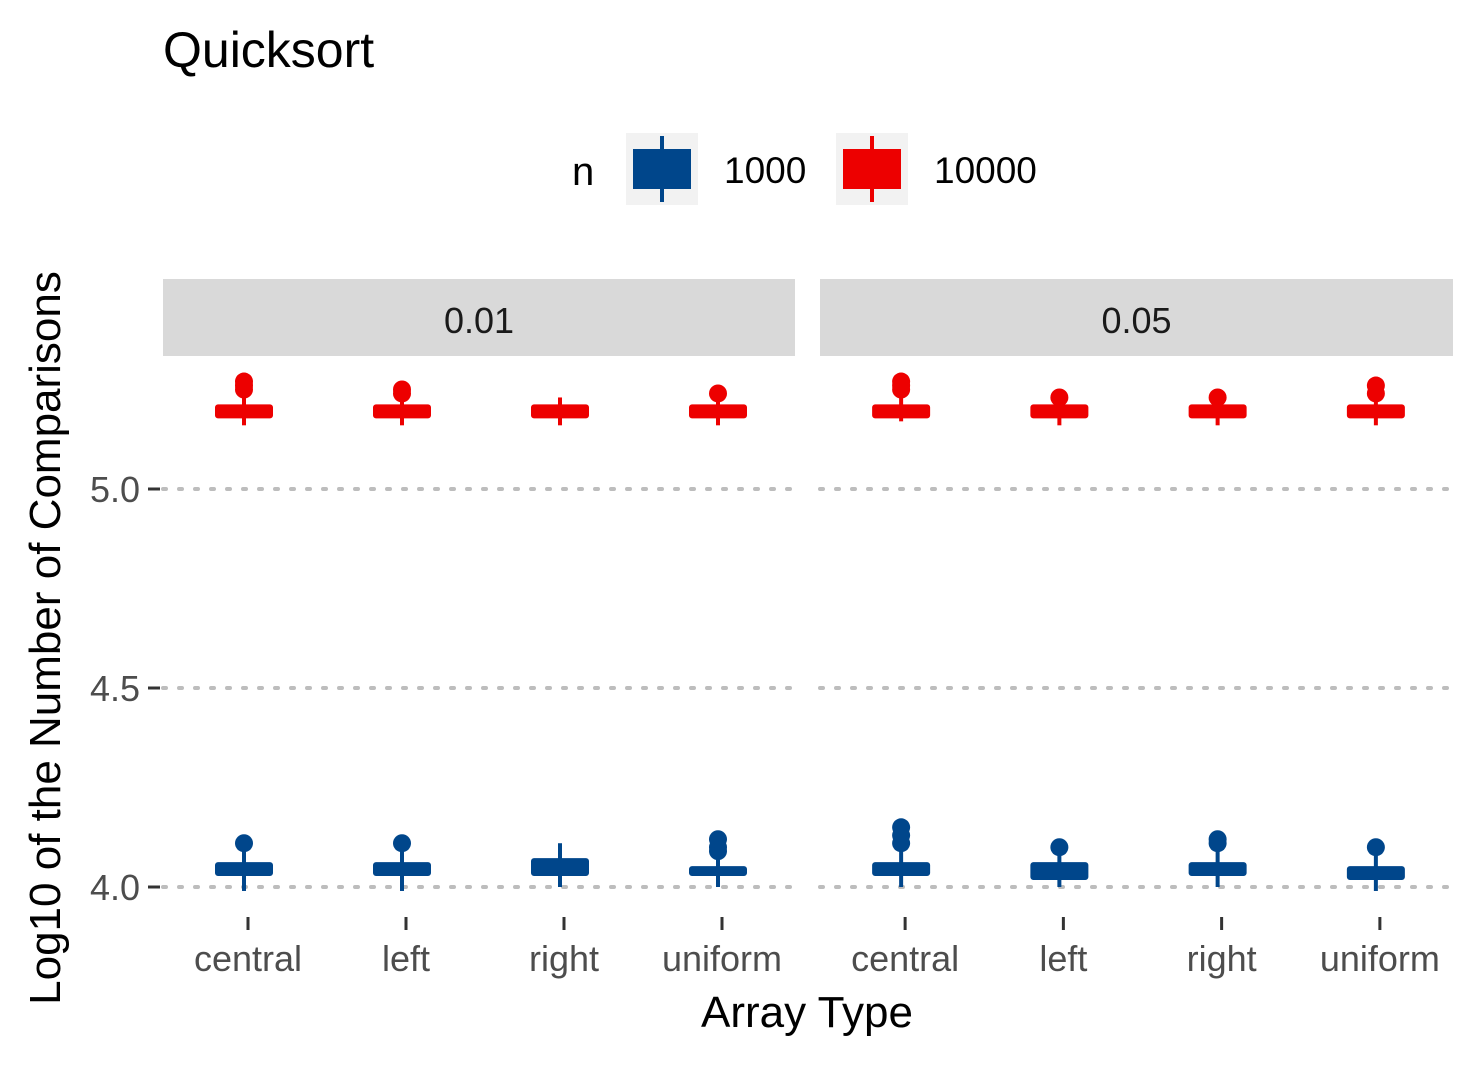 This screenshot has width=1478, height=1065. I want to click on facet-label-0.05: 0.05, so click(1136, 320).